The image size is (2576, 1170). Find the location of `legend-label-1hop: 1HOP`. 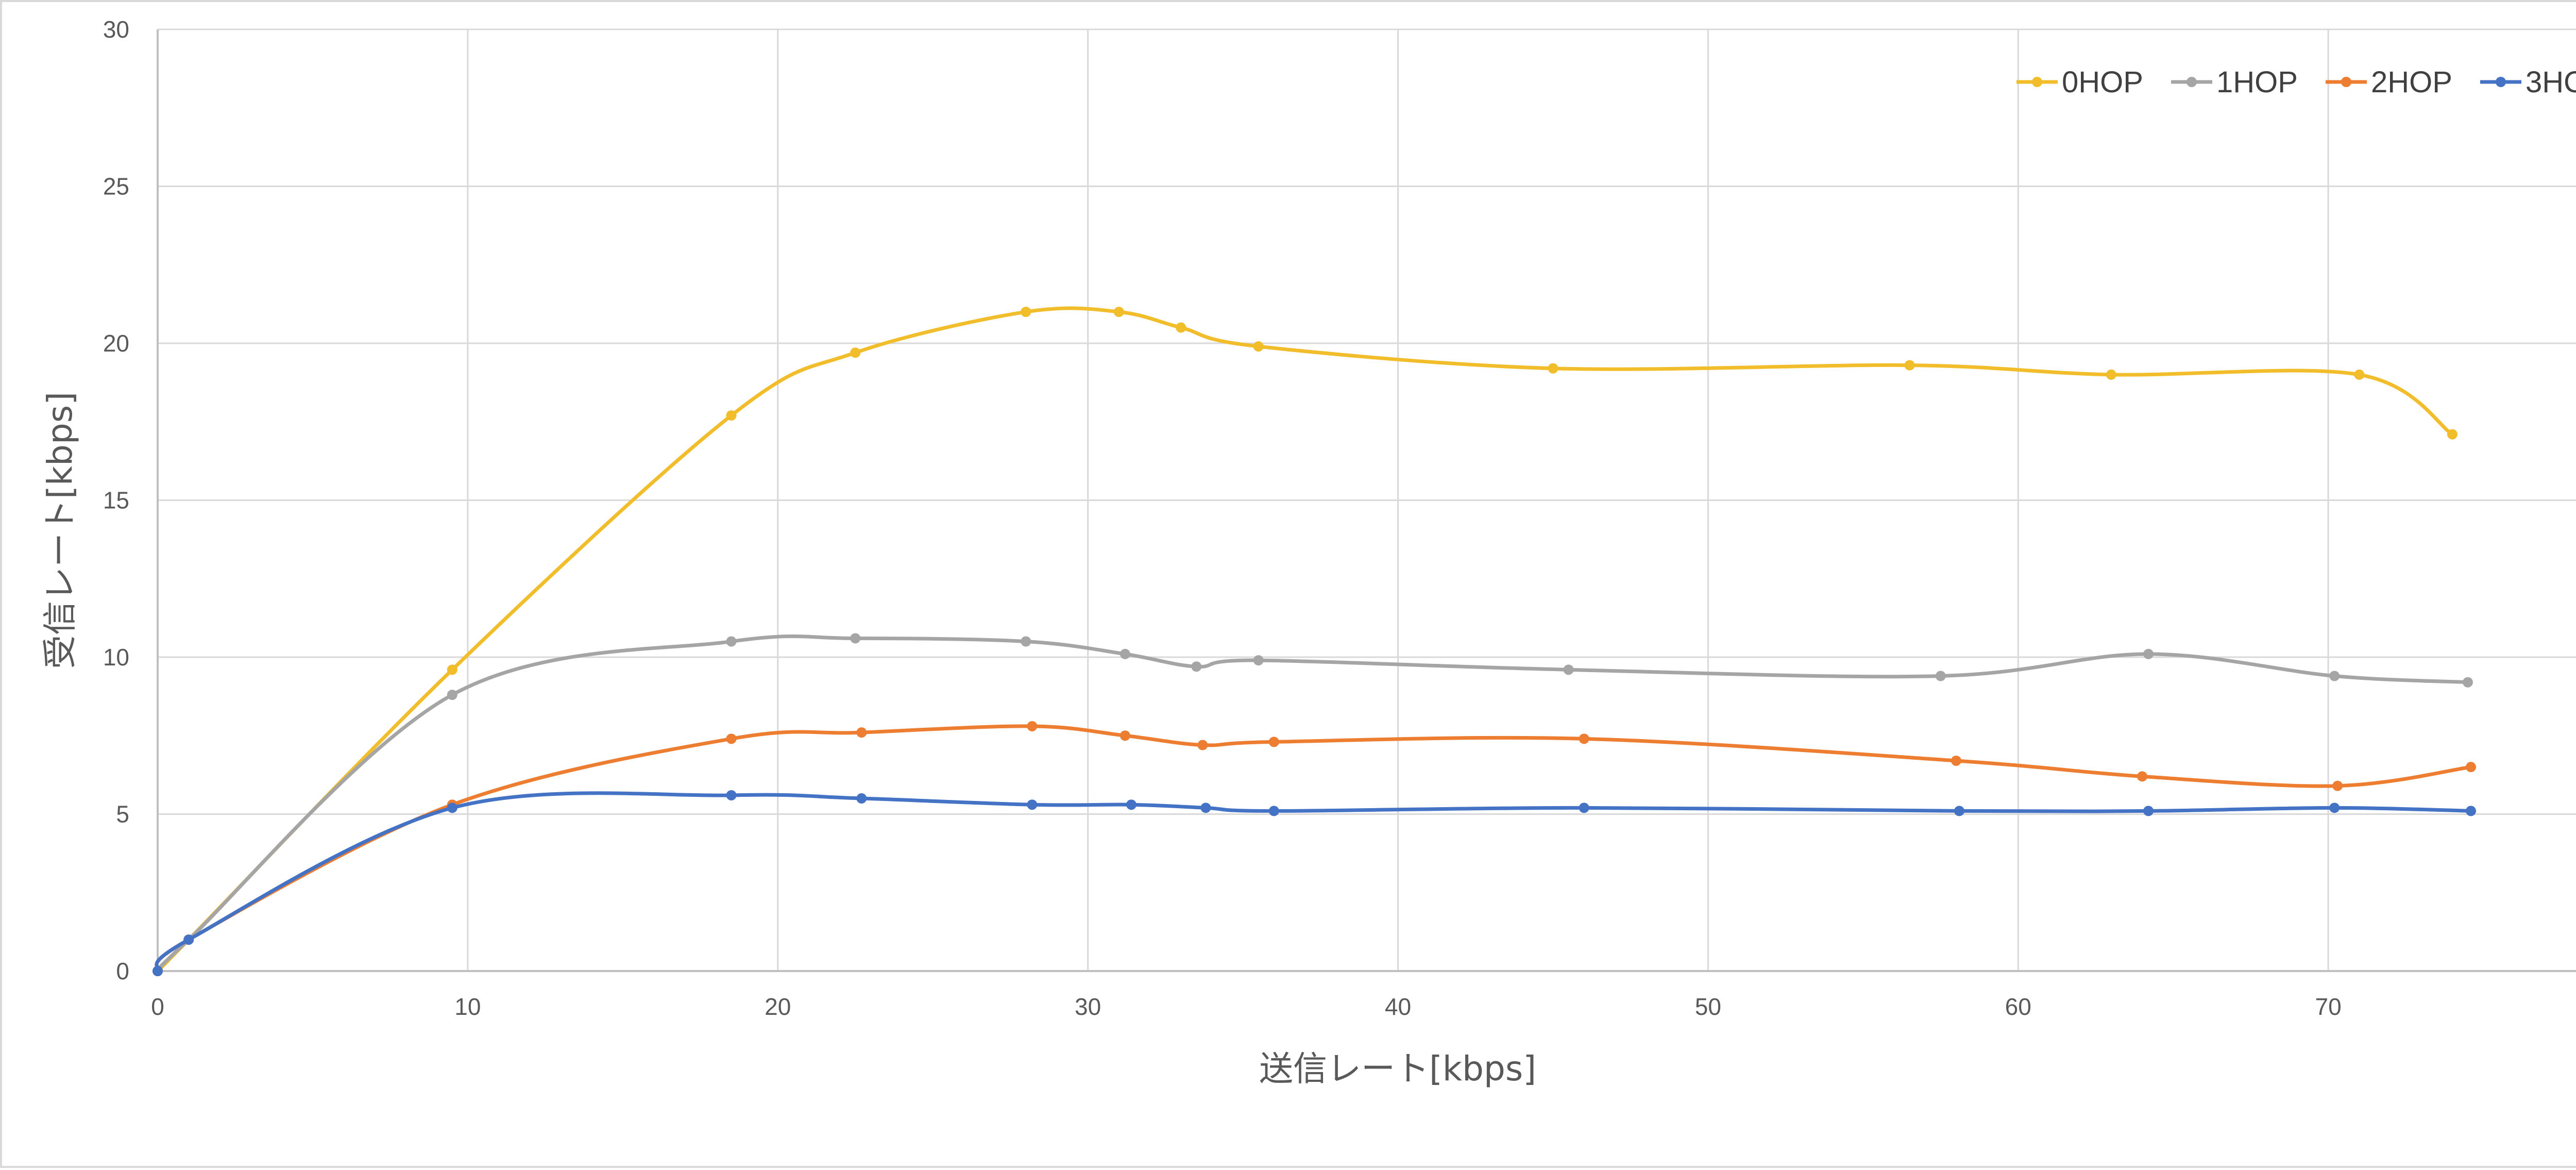

legend-label-1hop: 1HOP is located at coordinates (2257, 82).